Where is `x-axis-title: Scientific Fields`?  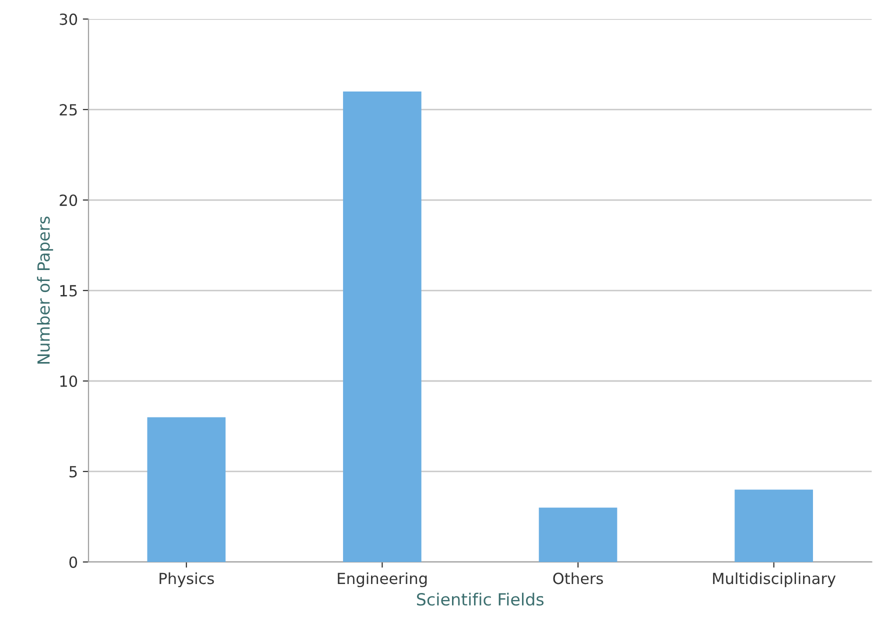
x-axis-title: Scientific Fields is located at coordinates (480, 599).